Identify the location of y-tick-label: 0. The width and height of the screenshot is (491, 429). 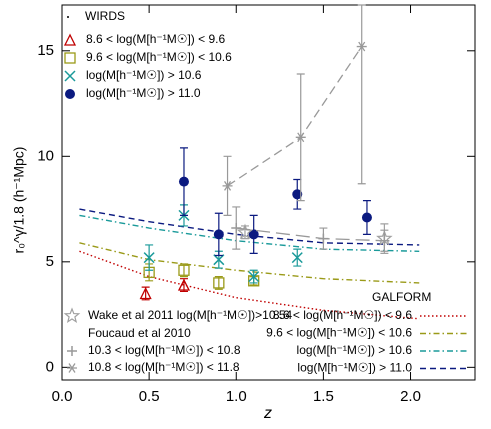
(50, 366).